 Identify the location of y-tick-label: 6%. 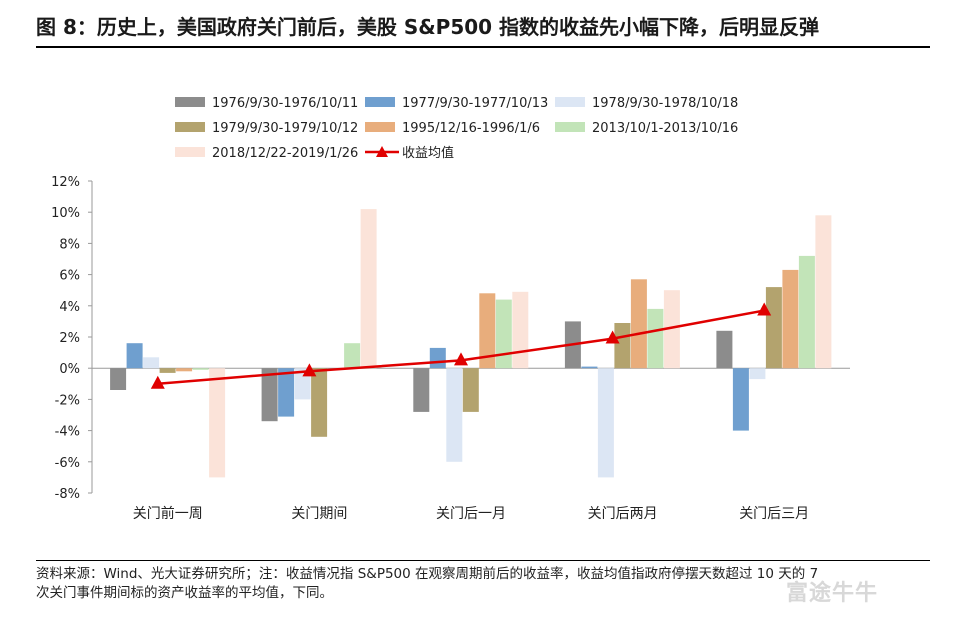
(69, 276).